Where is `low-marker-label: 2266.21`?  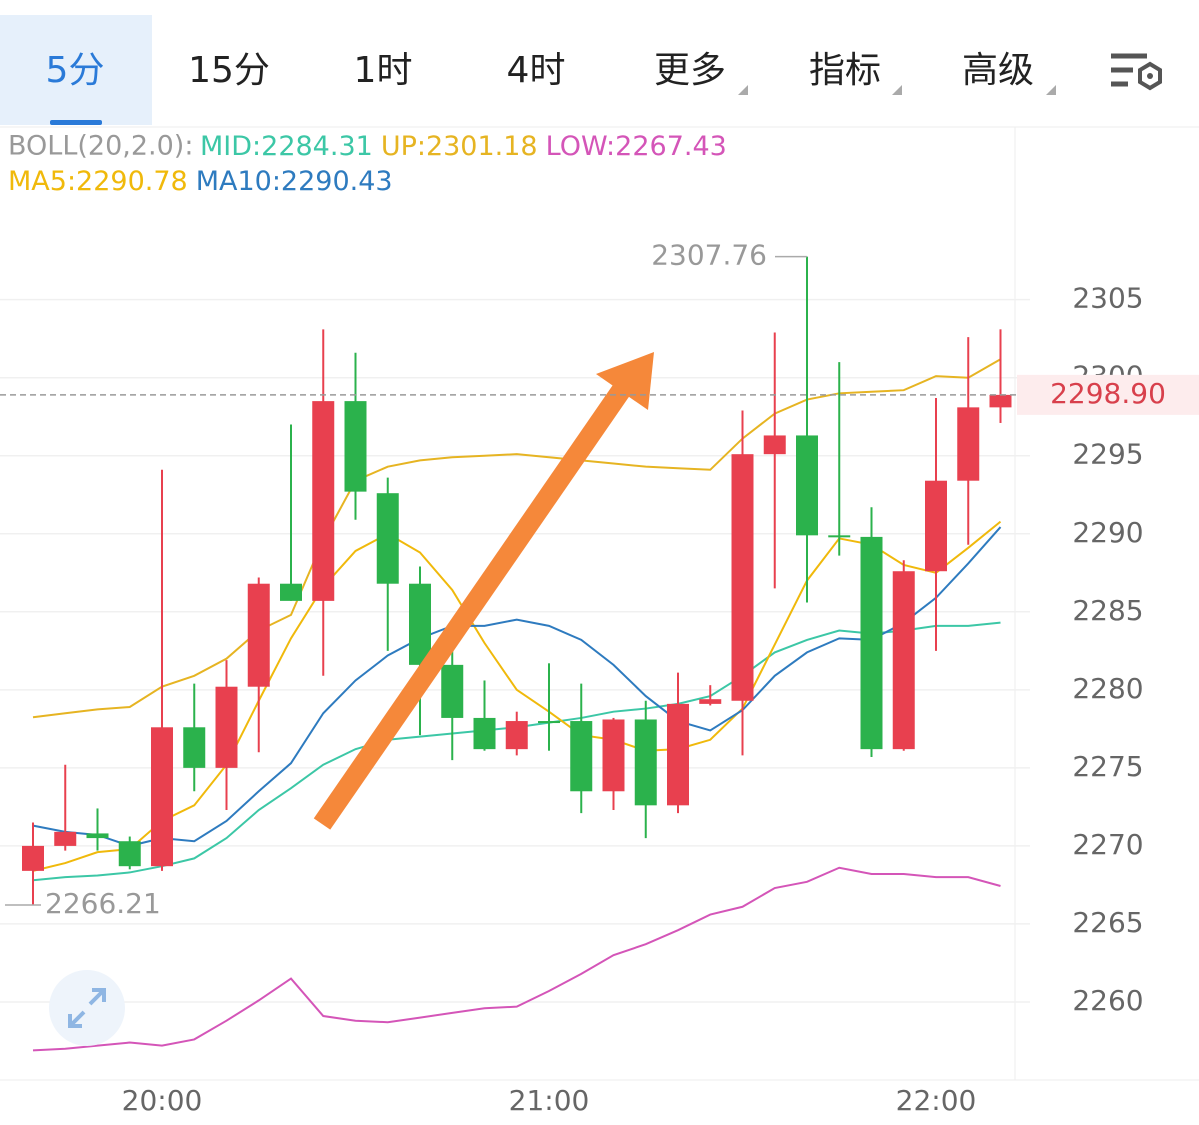
low-marker-label: 2266.21 is located at coordinates (103, 903).